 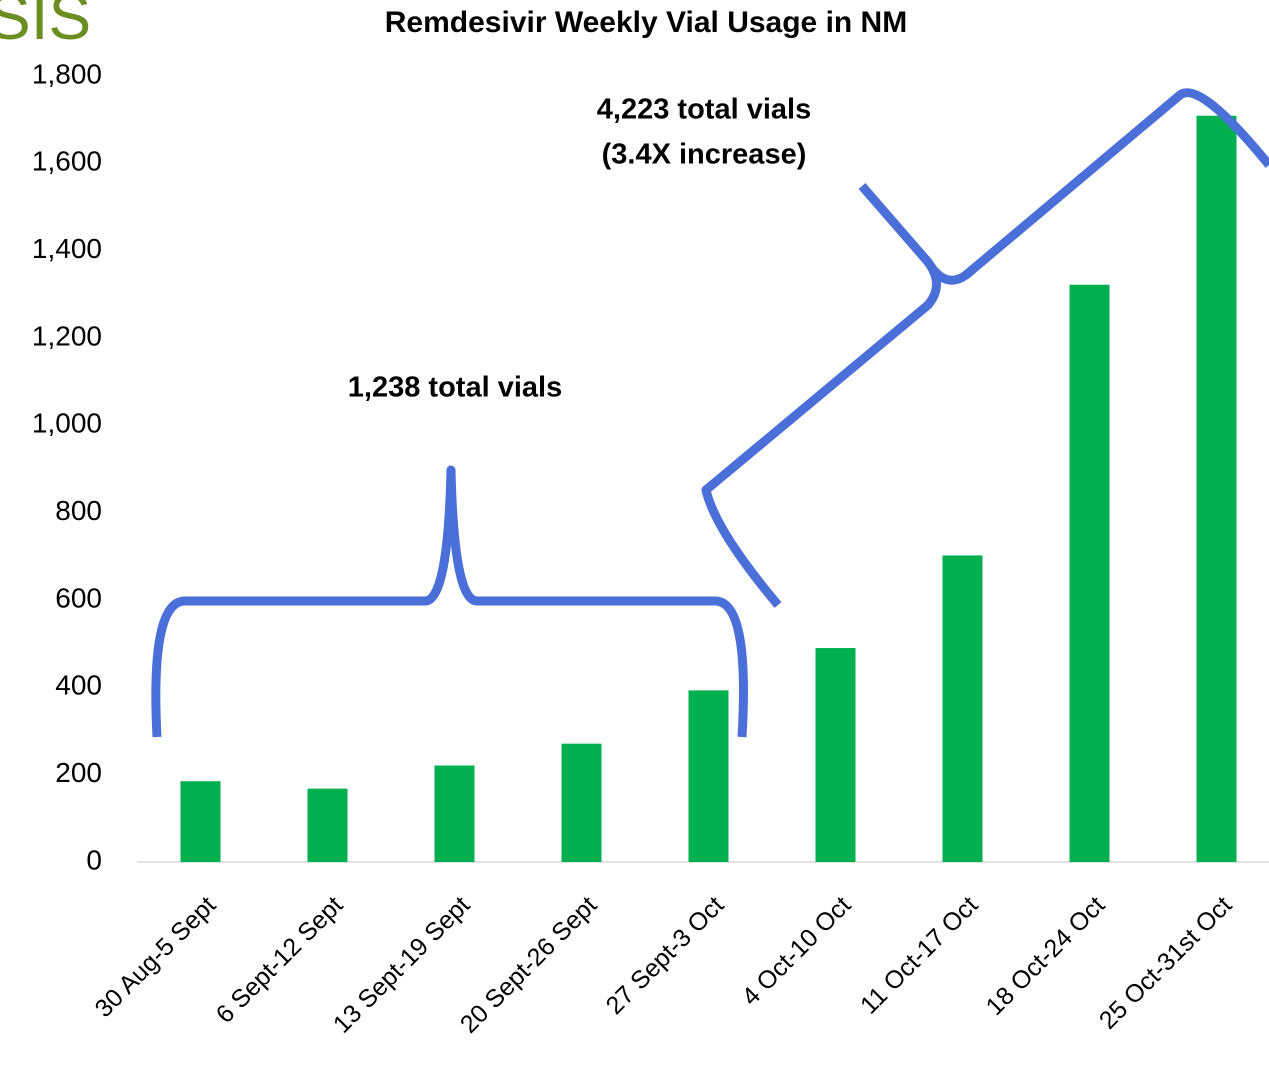 What do you see at coordinates (67, 161) in the screenshot?
I see `y-tick-label: 1,600` at bounding box center [67, 161].